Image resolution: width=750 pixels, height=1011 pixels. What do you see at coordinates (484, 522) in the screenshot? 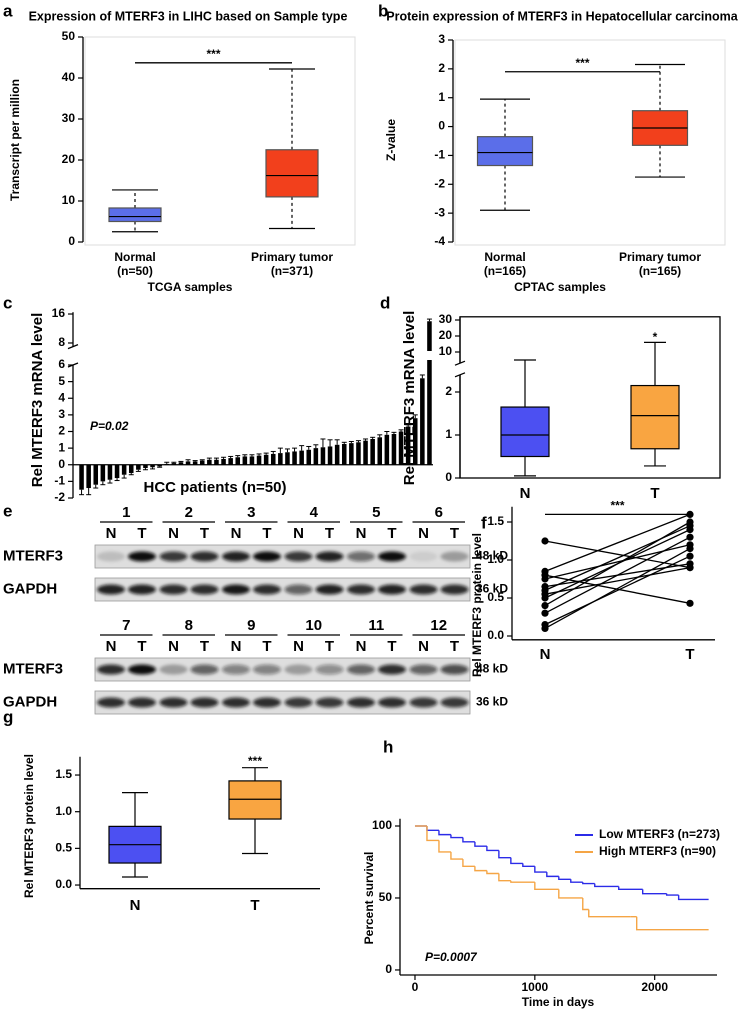
I see `panel-letter: f` at bounding box center [484, 522].